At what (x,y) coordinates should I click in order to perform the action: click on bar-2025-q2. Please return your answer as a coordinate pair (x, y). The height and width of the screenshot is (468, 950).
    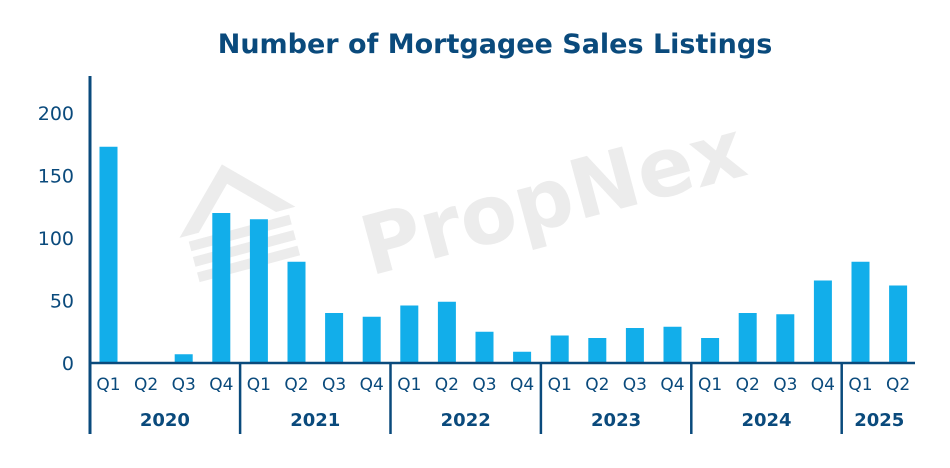
    Looking at the image, I should click on (898, 324).